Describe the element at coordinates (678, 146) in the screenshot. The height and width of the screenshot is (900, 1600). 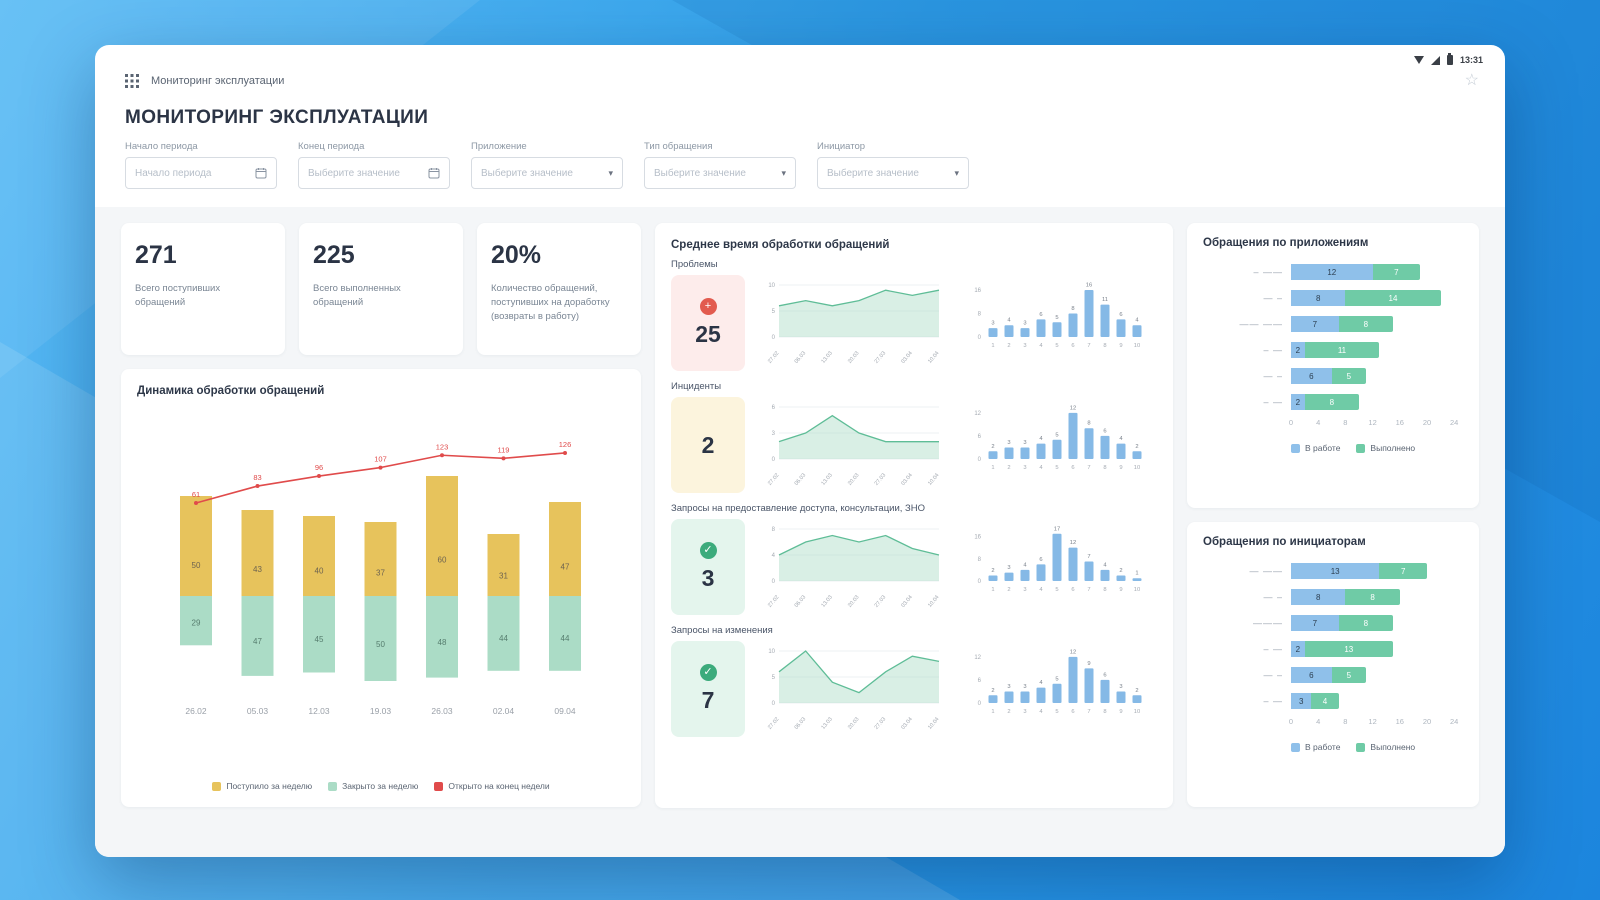
I see `filter-label: Тип обращения` at that location.